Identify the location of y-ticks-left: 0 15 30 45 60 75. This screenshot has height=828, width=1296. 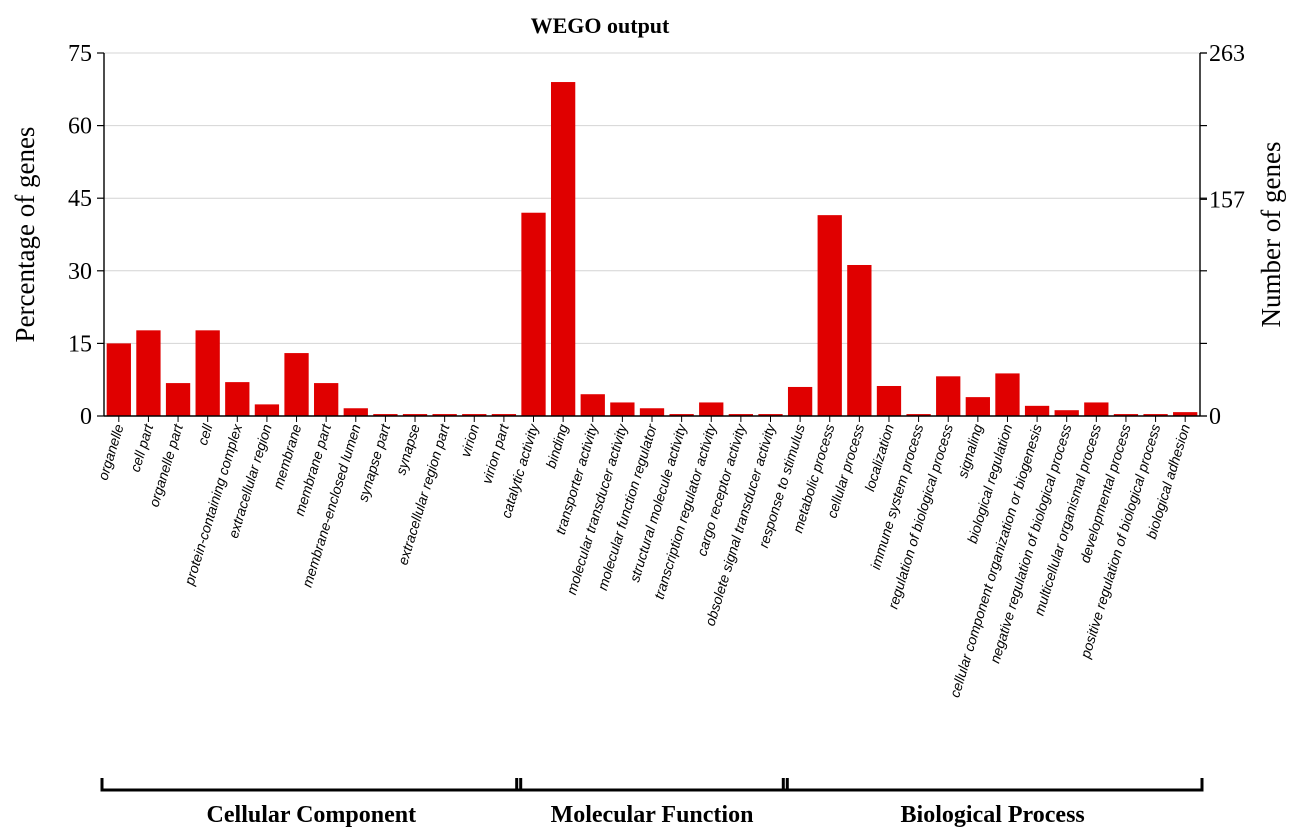
(86, 235).